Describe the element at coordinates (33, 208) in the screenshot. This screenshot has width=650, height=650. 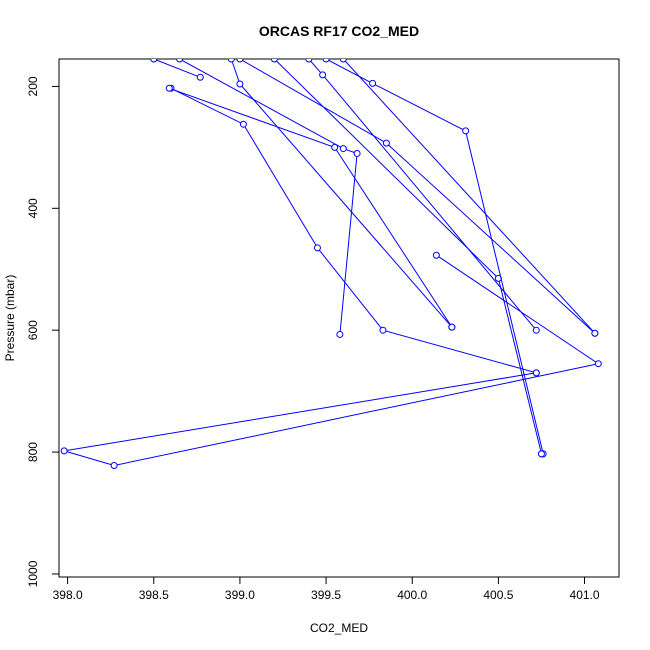
I see `y-tick-label: 400` at that location.